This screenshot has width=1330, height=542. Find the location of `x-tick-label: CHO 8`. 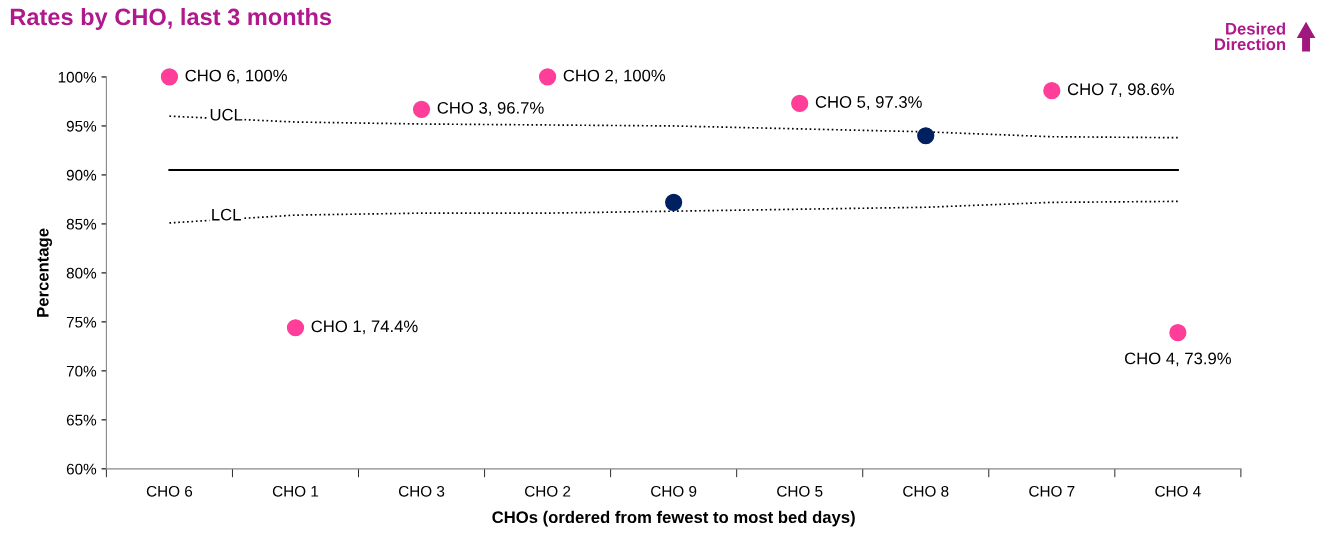

x-tick-label: CHO 8 is located at coordinates (926, 491).